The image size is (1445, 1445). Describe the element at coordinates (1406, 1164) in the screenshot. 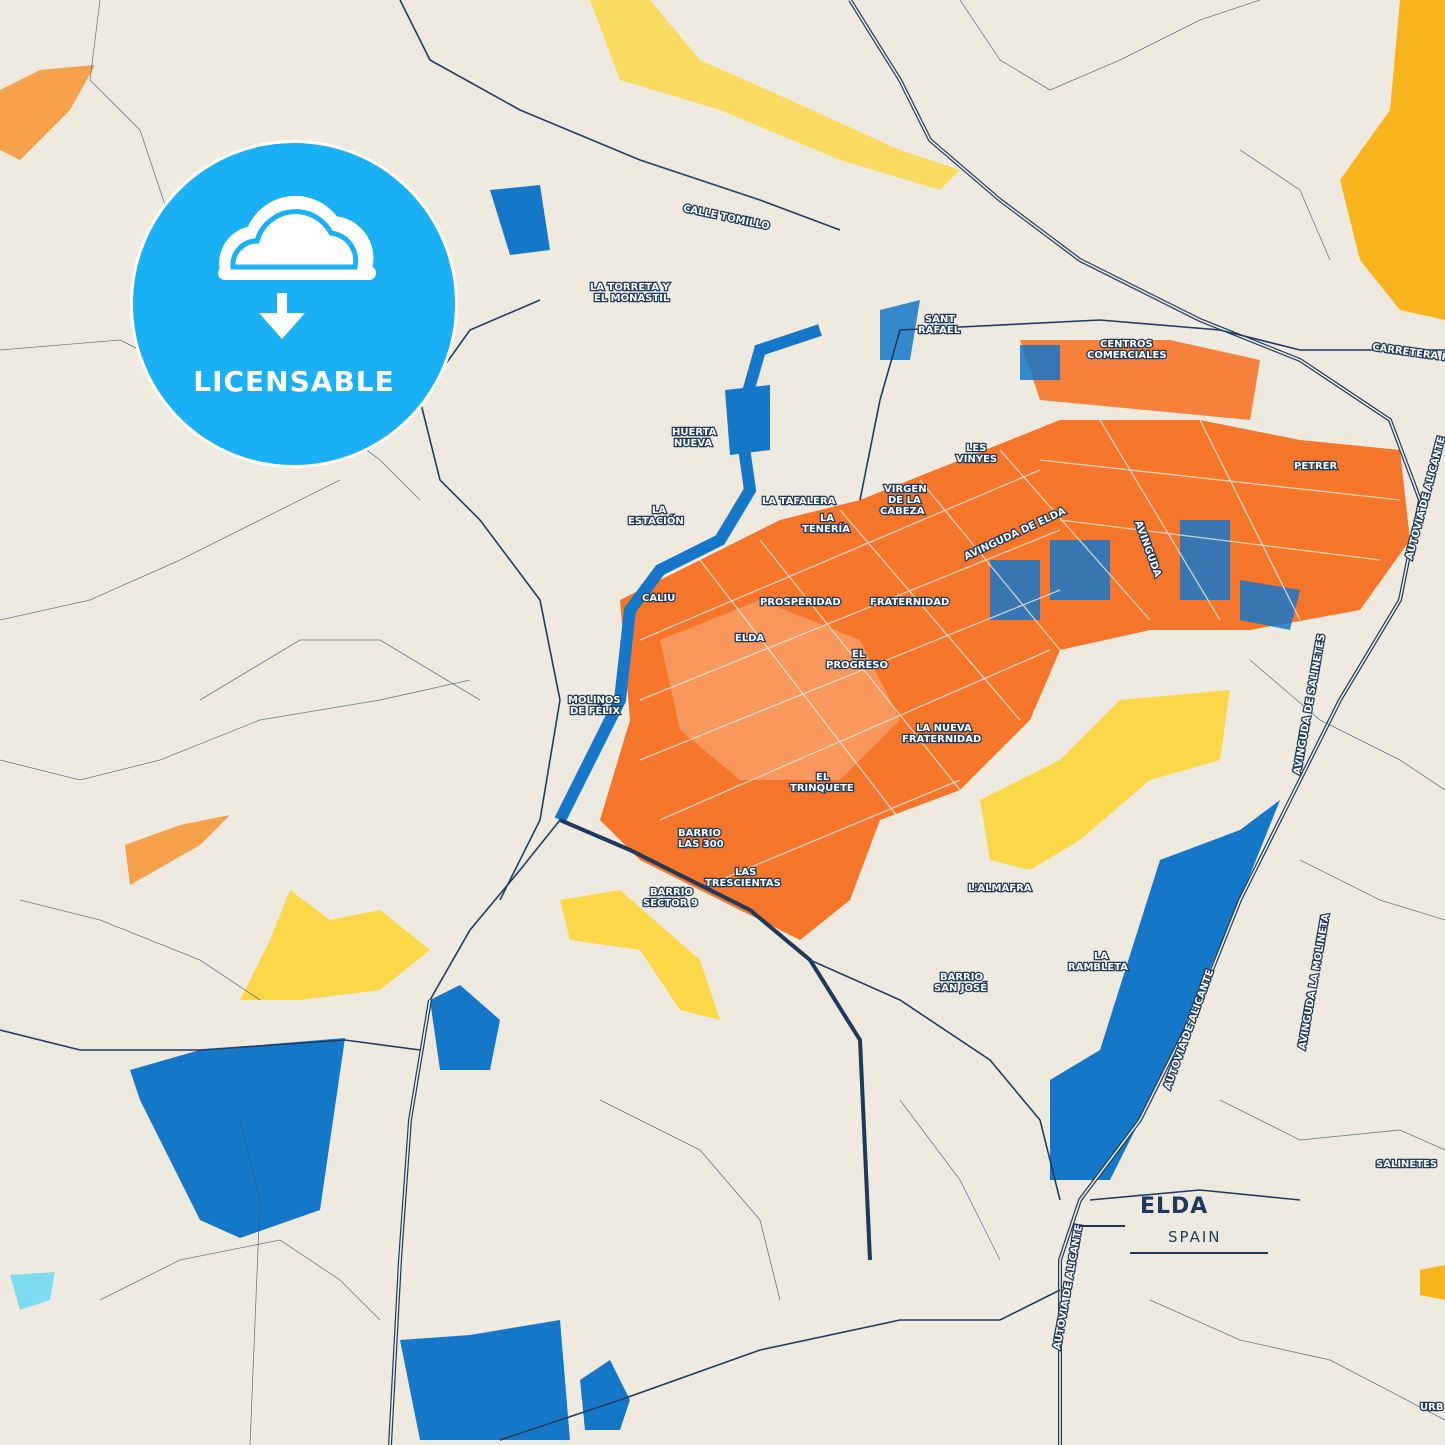

I see `label-salinetes: SALINETES` at that location.